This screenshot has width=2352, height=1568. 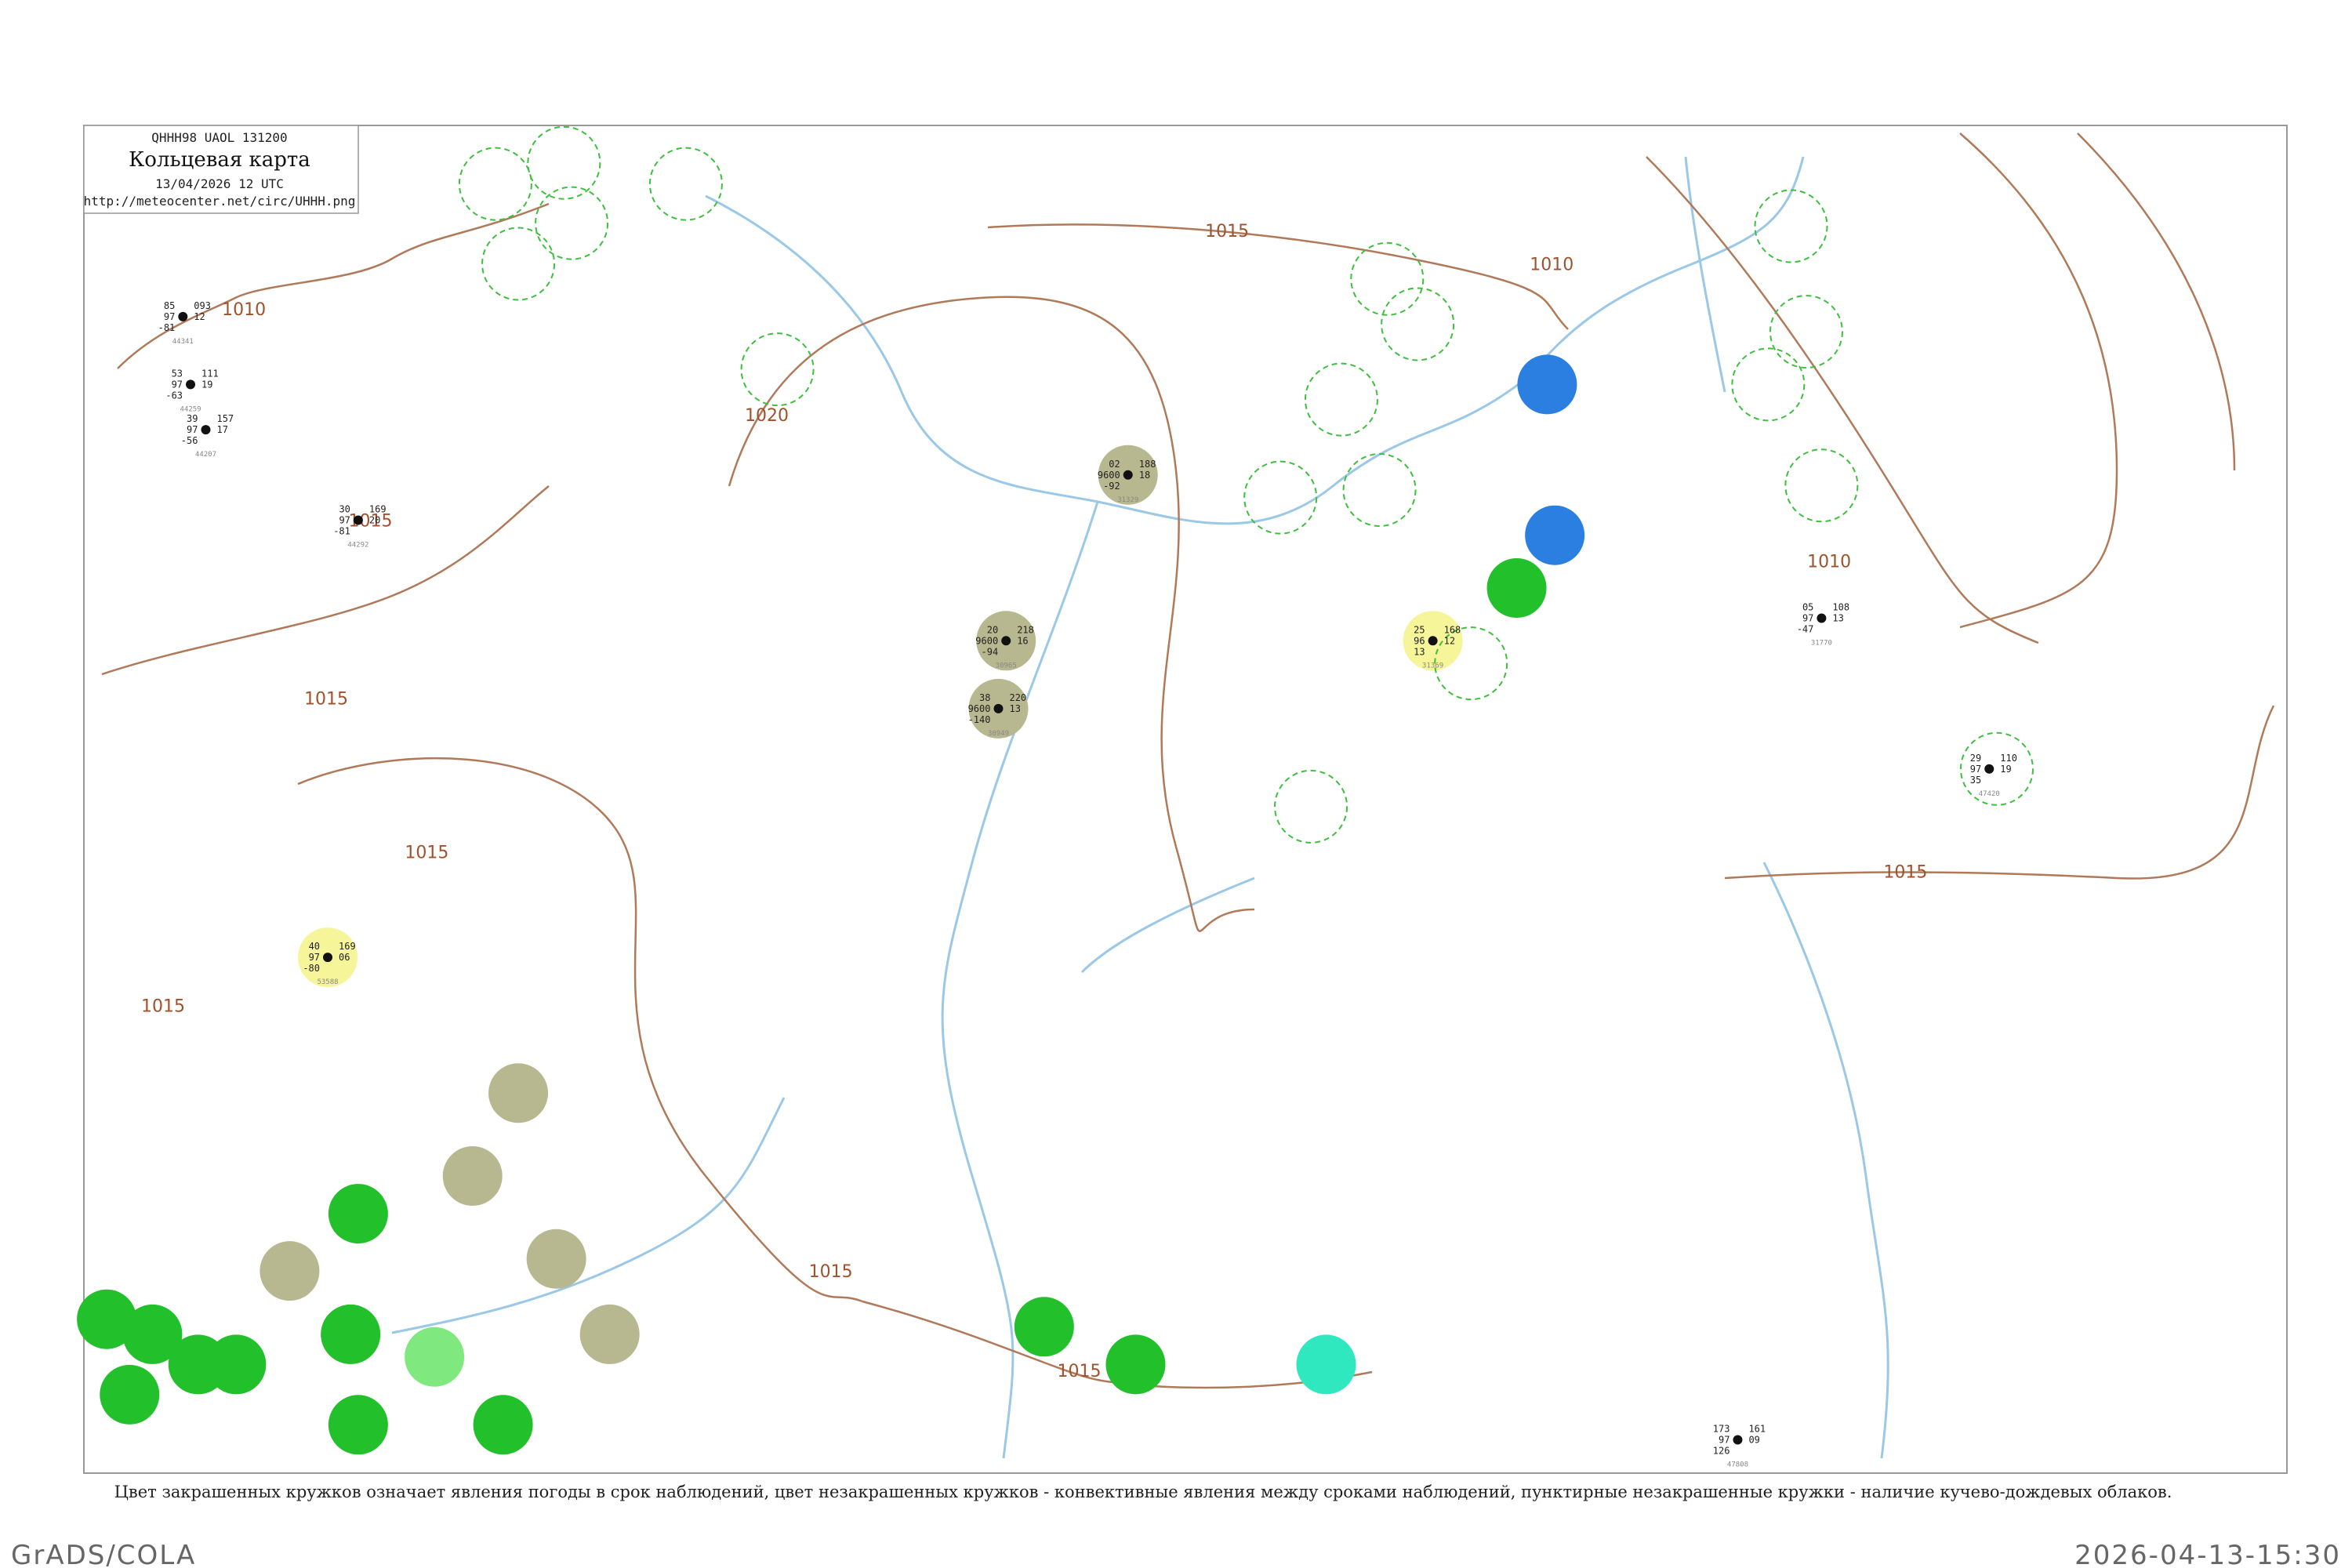 What do you see at coordinates (998, 734) in the screenshot?
I see `station-id: 30949` at bounding box center [998, 734].